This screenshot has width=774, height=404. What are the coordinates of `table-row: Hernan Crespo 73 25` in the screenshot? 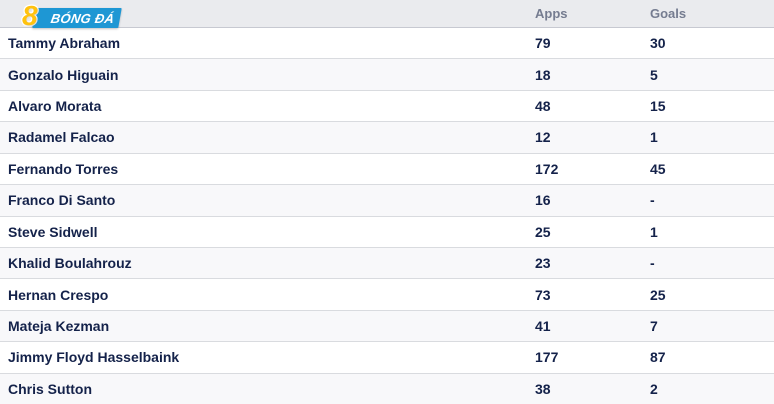 It's located at (387, 295).